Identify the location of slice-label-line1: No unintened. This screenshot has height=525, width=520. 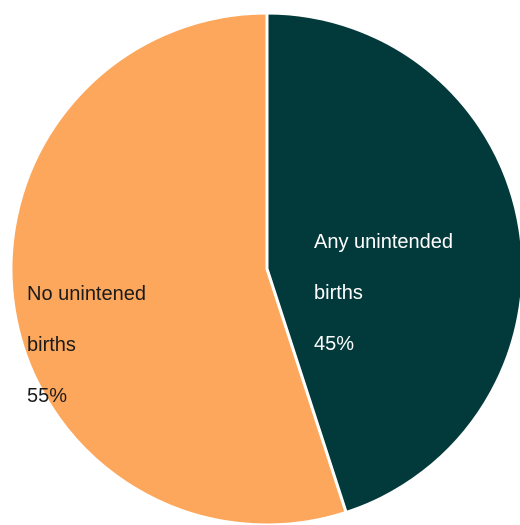
(86, 293).